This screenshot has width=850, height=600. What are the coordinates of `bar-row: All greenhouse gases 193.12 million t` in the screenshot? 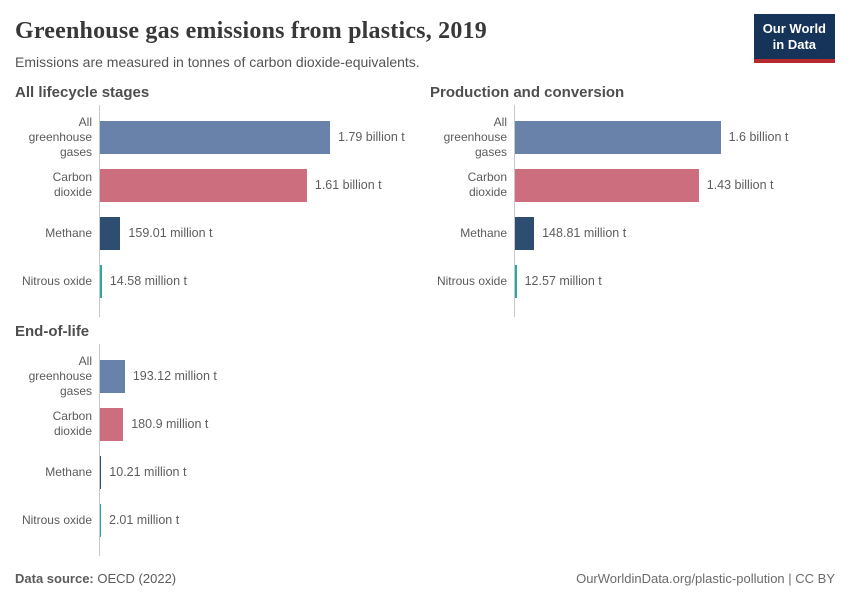 It's located at (217, 376).